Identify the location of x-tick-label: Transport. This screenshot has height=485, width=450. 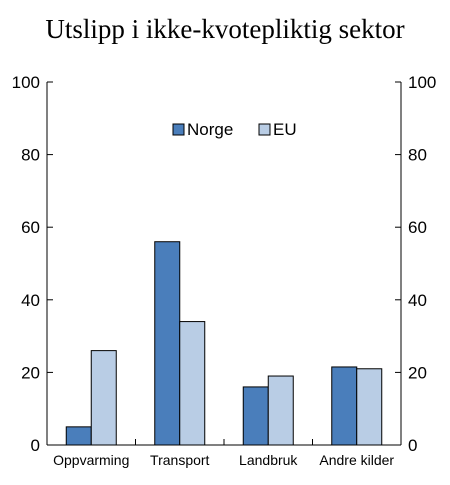
(180, 460).